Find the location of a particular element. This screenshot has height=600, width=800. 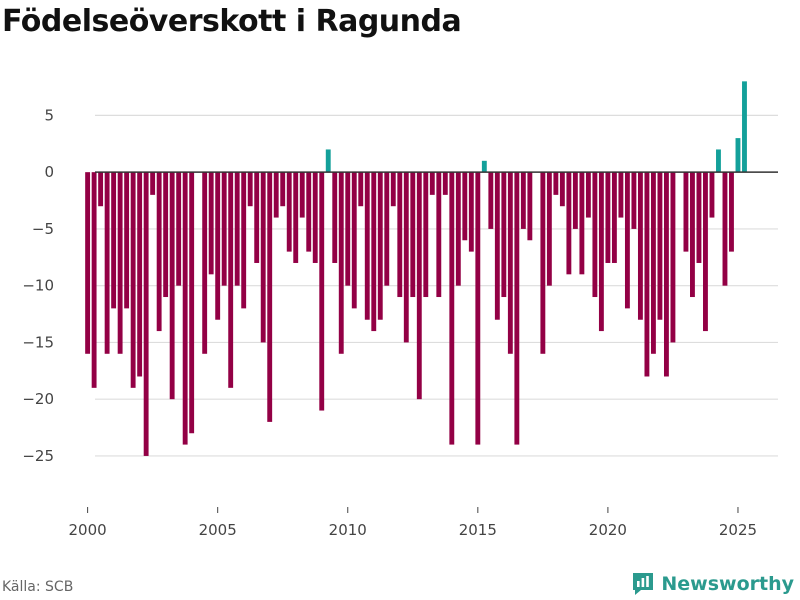

brand-logo: Newsworthy is located at coordinates (712, 584).